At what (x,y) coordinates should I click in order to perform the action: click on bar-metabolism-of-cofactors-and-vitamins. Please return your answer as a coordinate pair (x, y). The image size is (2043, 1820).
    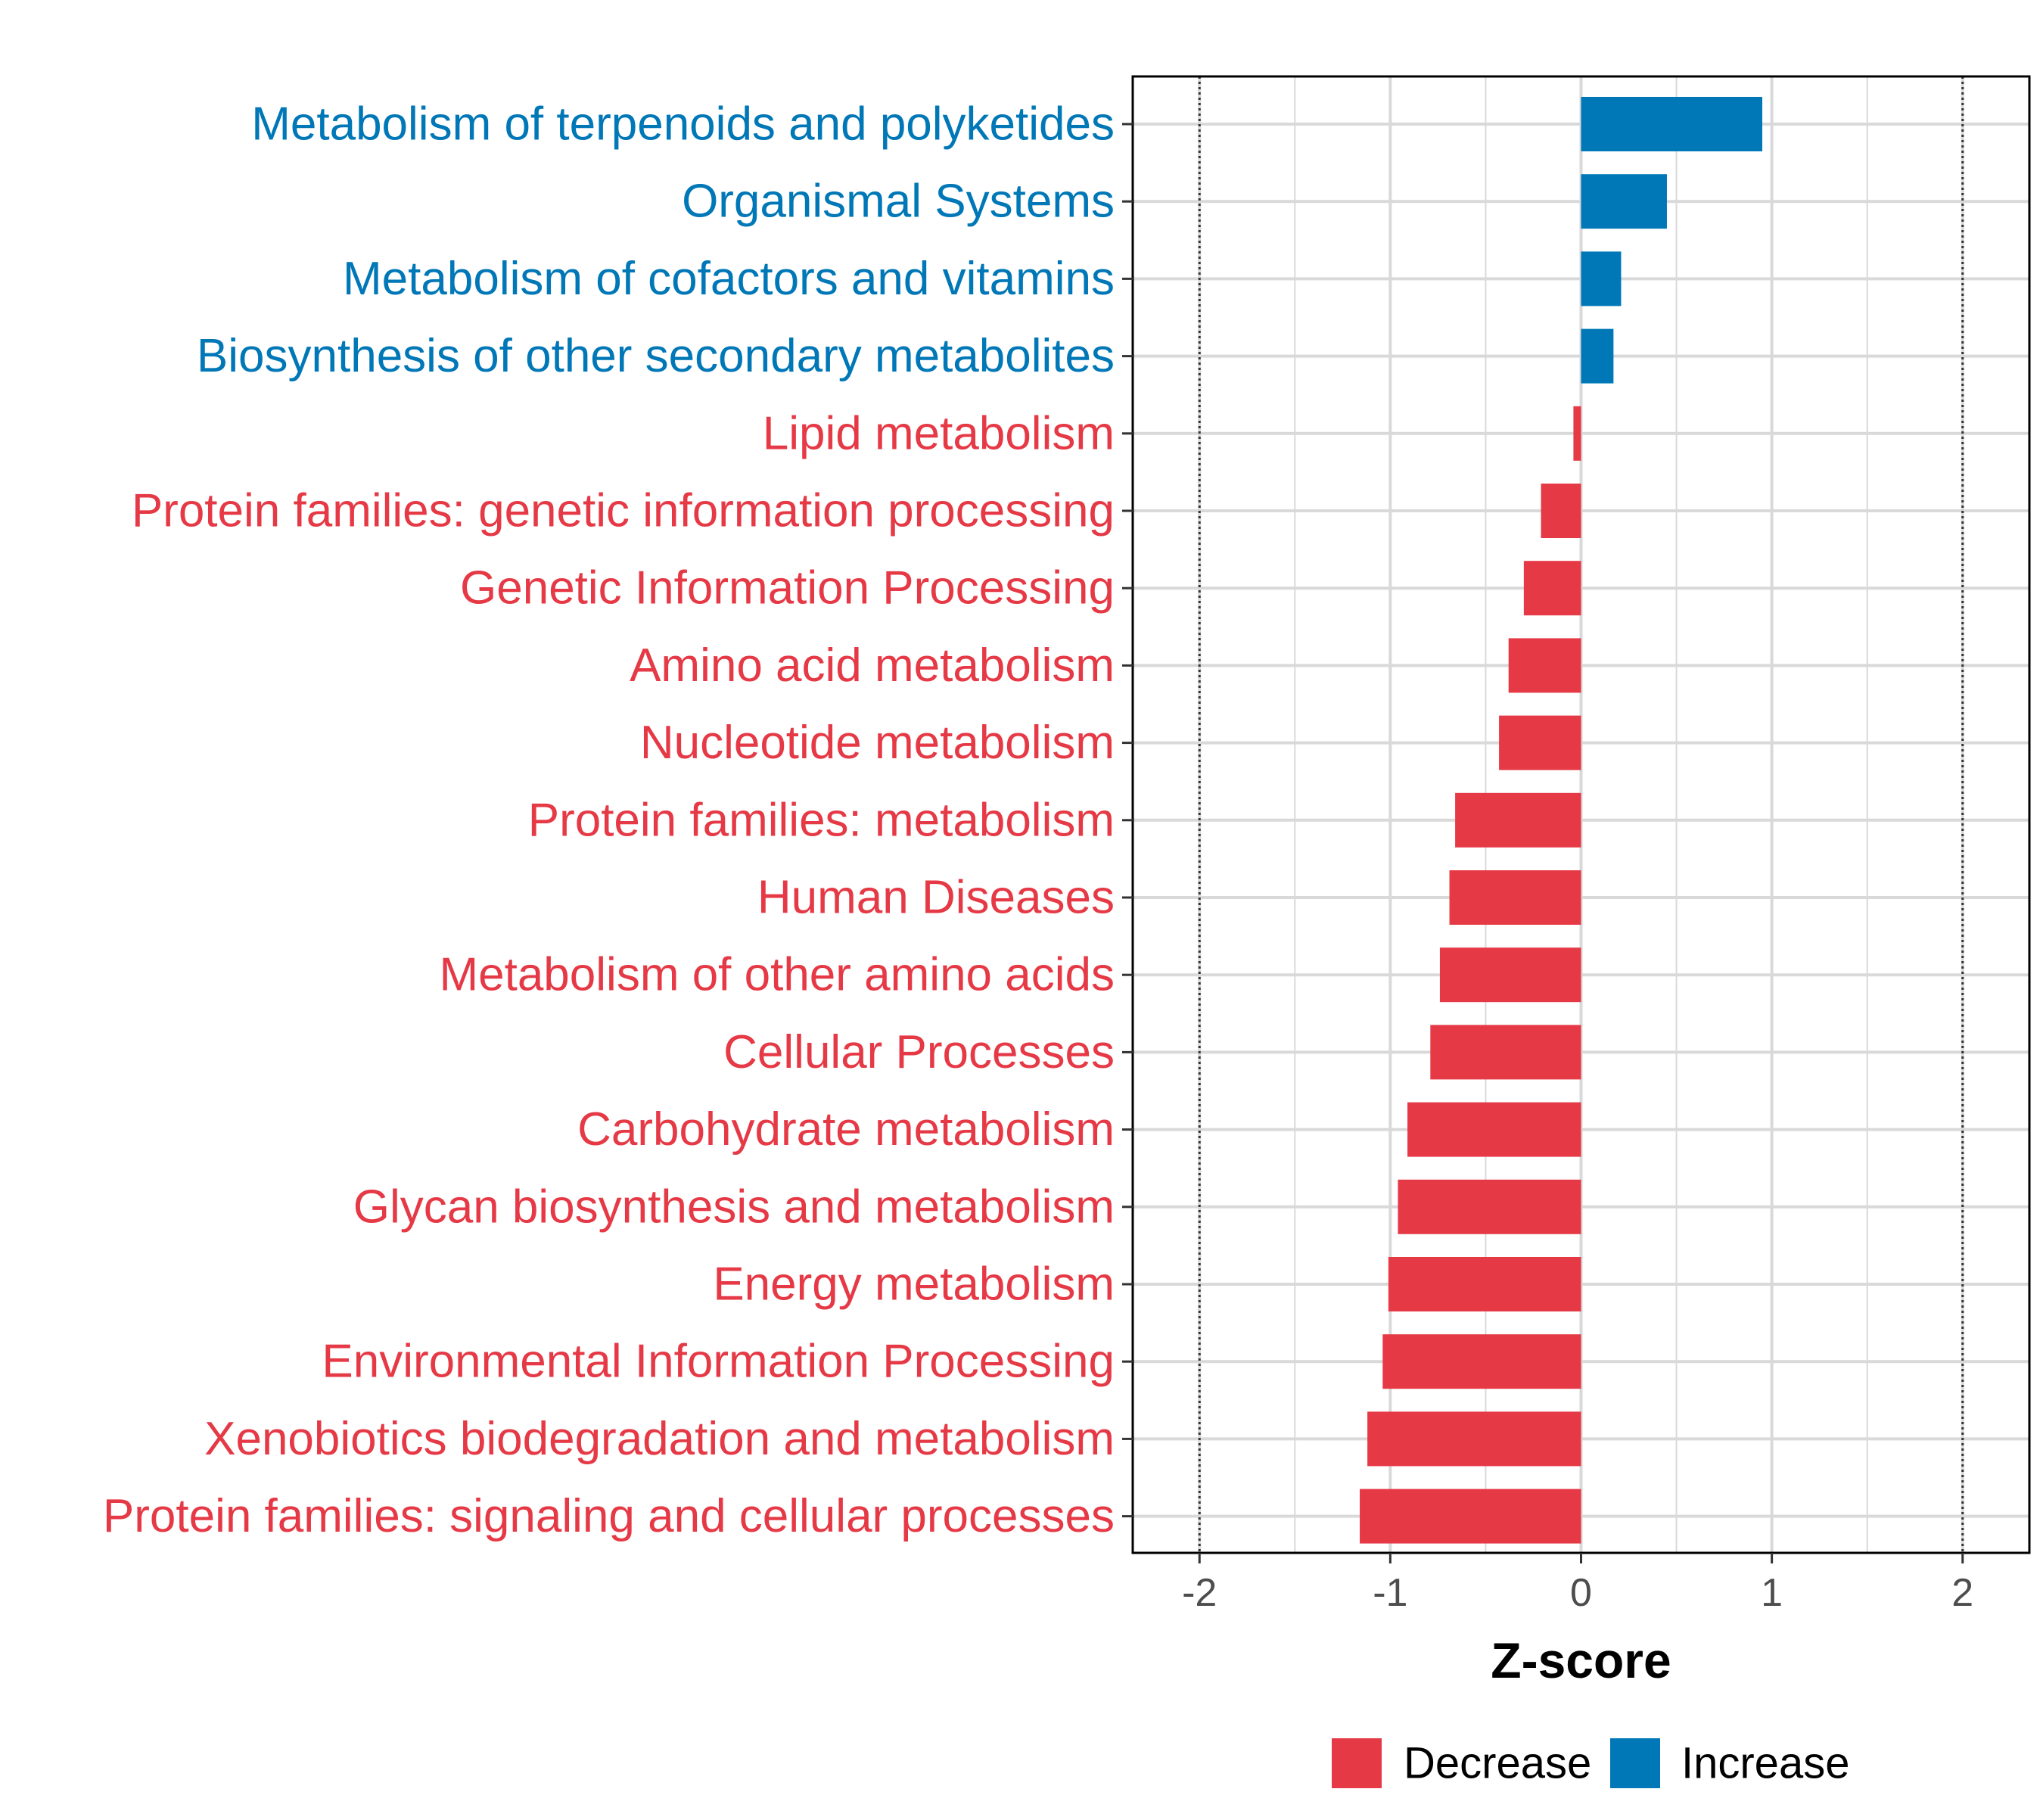
    Looking at the image, I should click on (1602, 278).